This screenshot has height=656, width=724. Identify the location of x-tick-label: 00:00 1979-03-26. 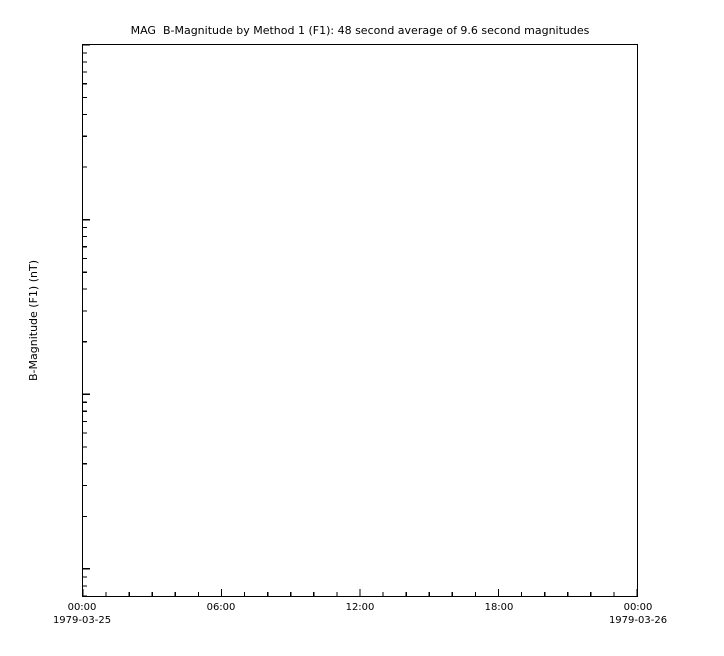
(638, 614).